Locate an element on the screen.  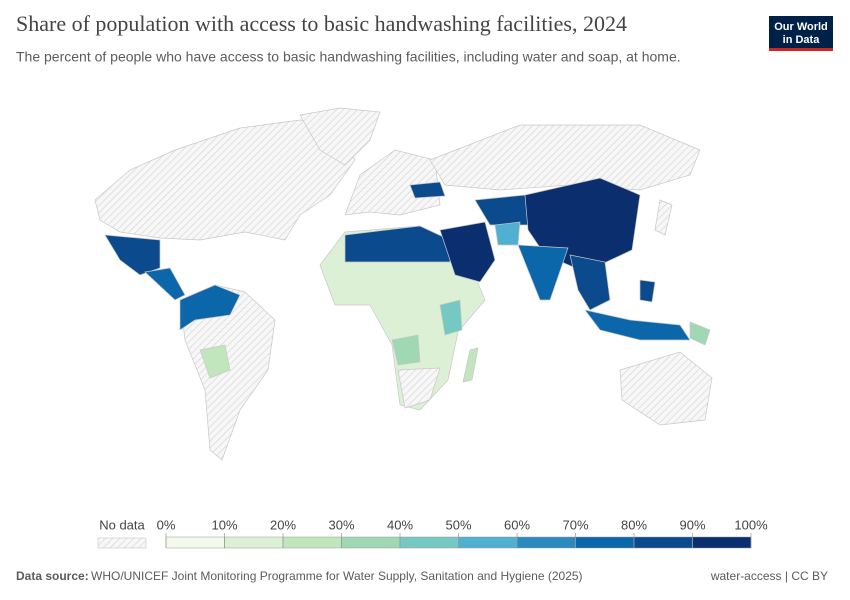
logo-text: Our World is located at coordinates (801, 27).